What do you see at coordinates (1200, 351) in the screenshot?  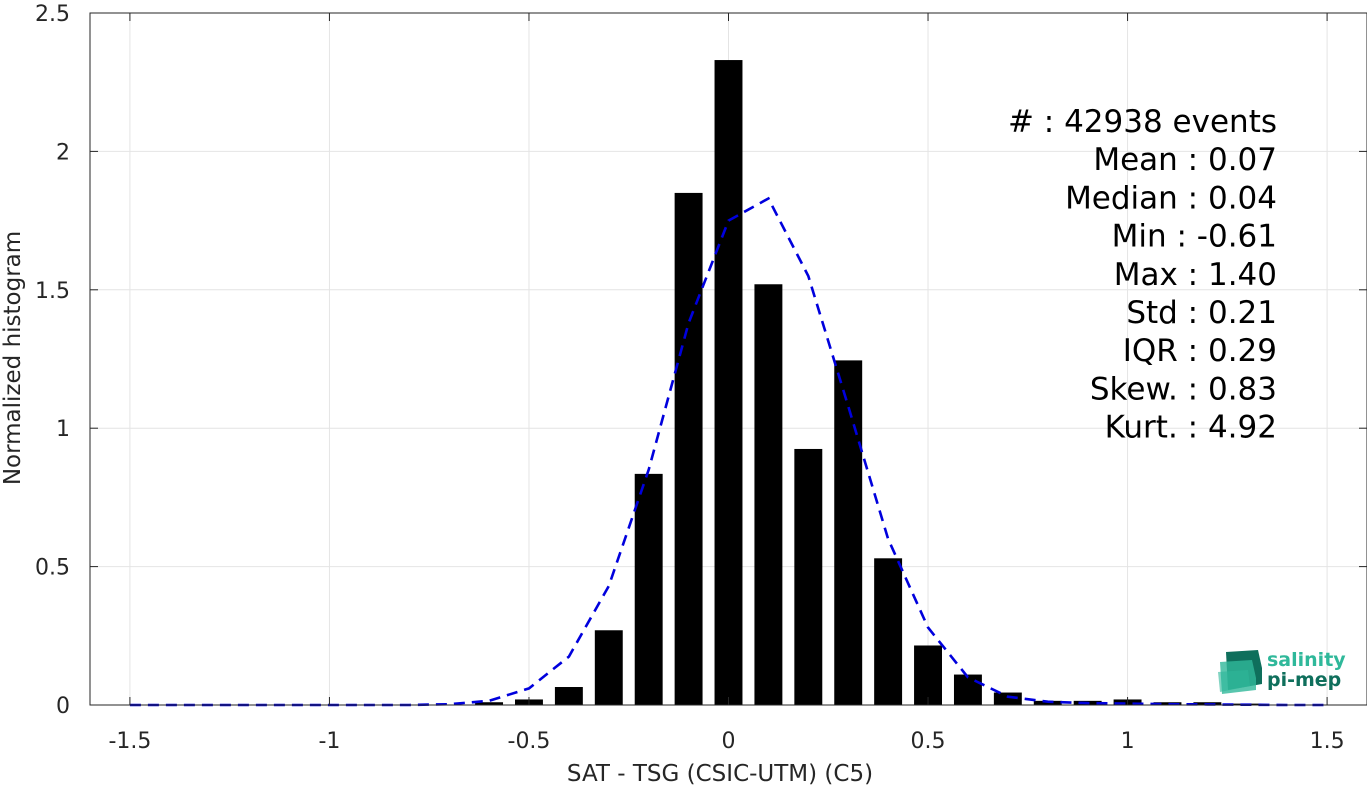 I see `stat-line: IQR : 0.29` at bounding box center [1200, 351].